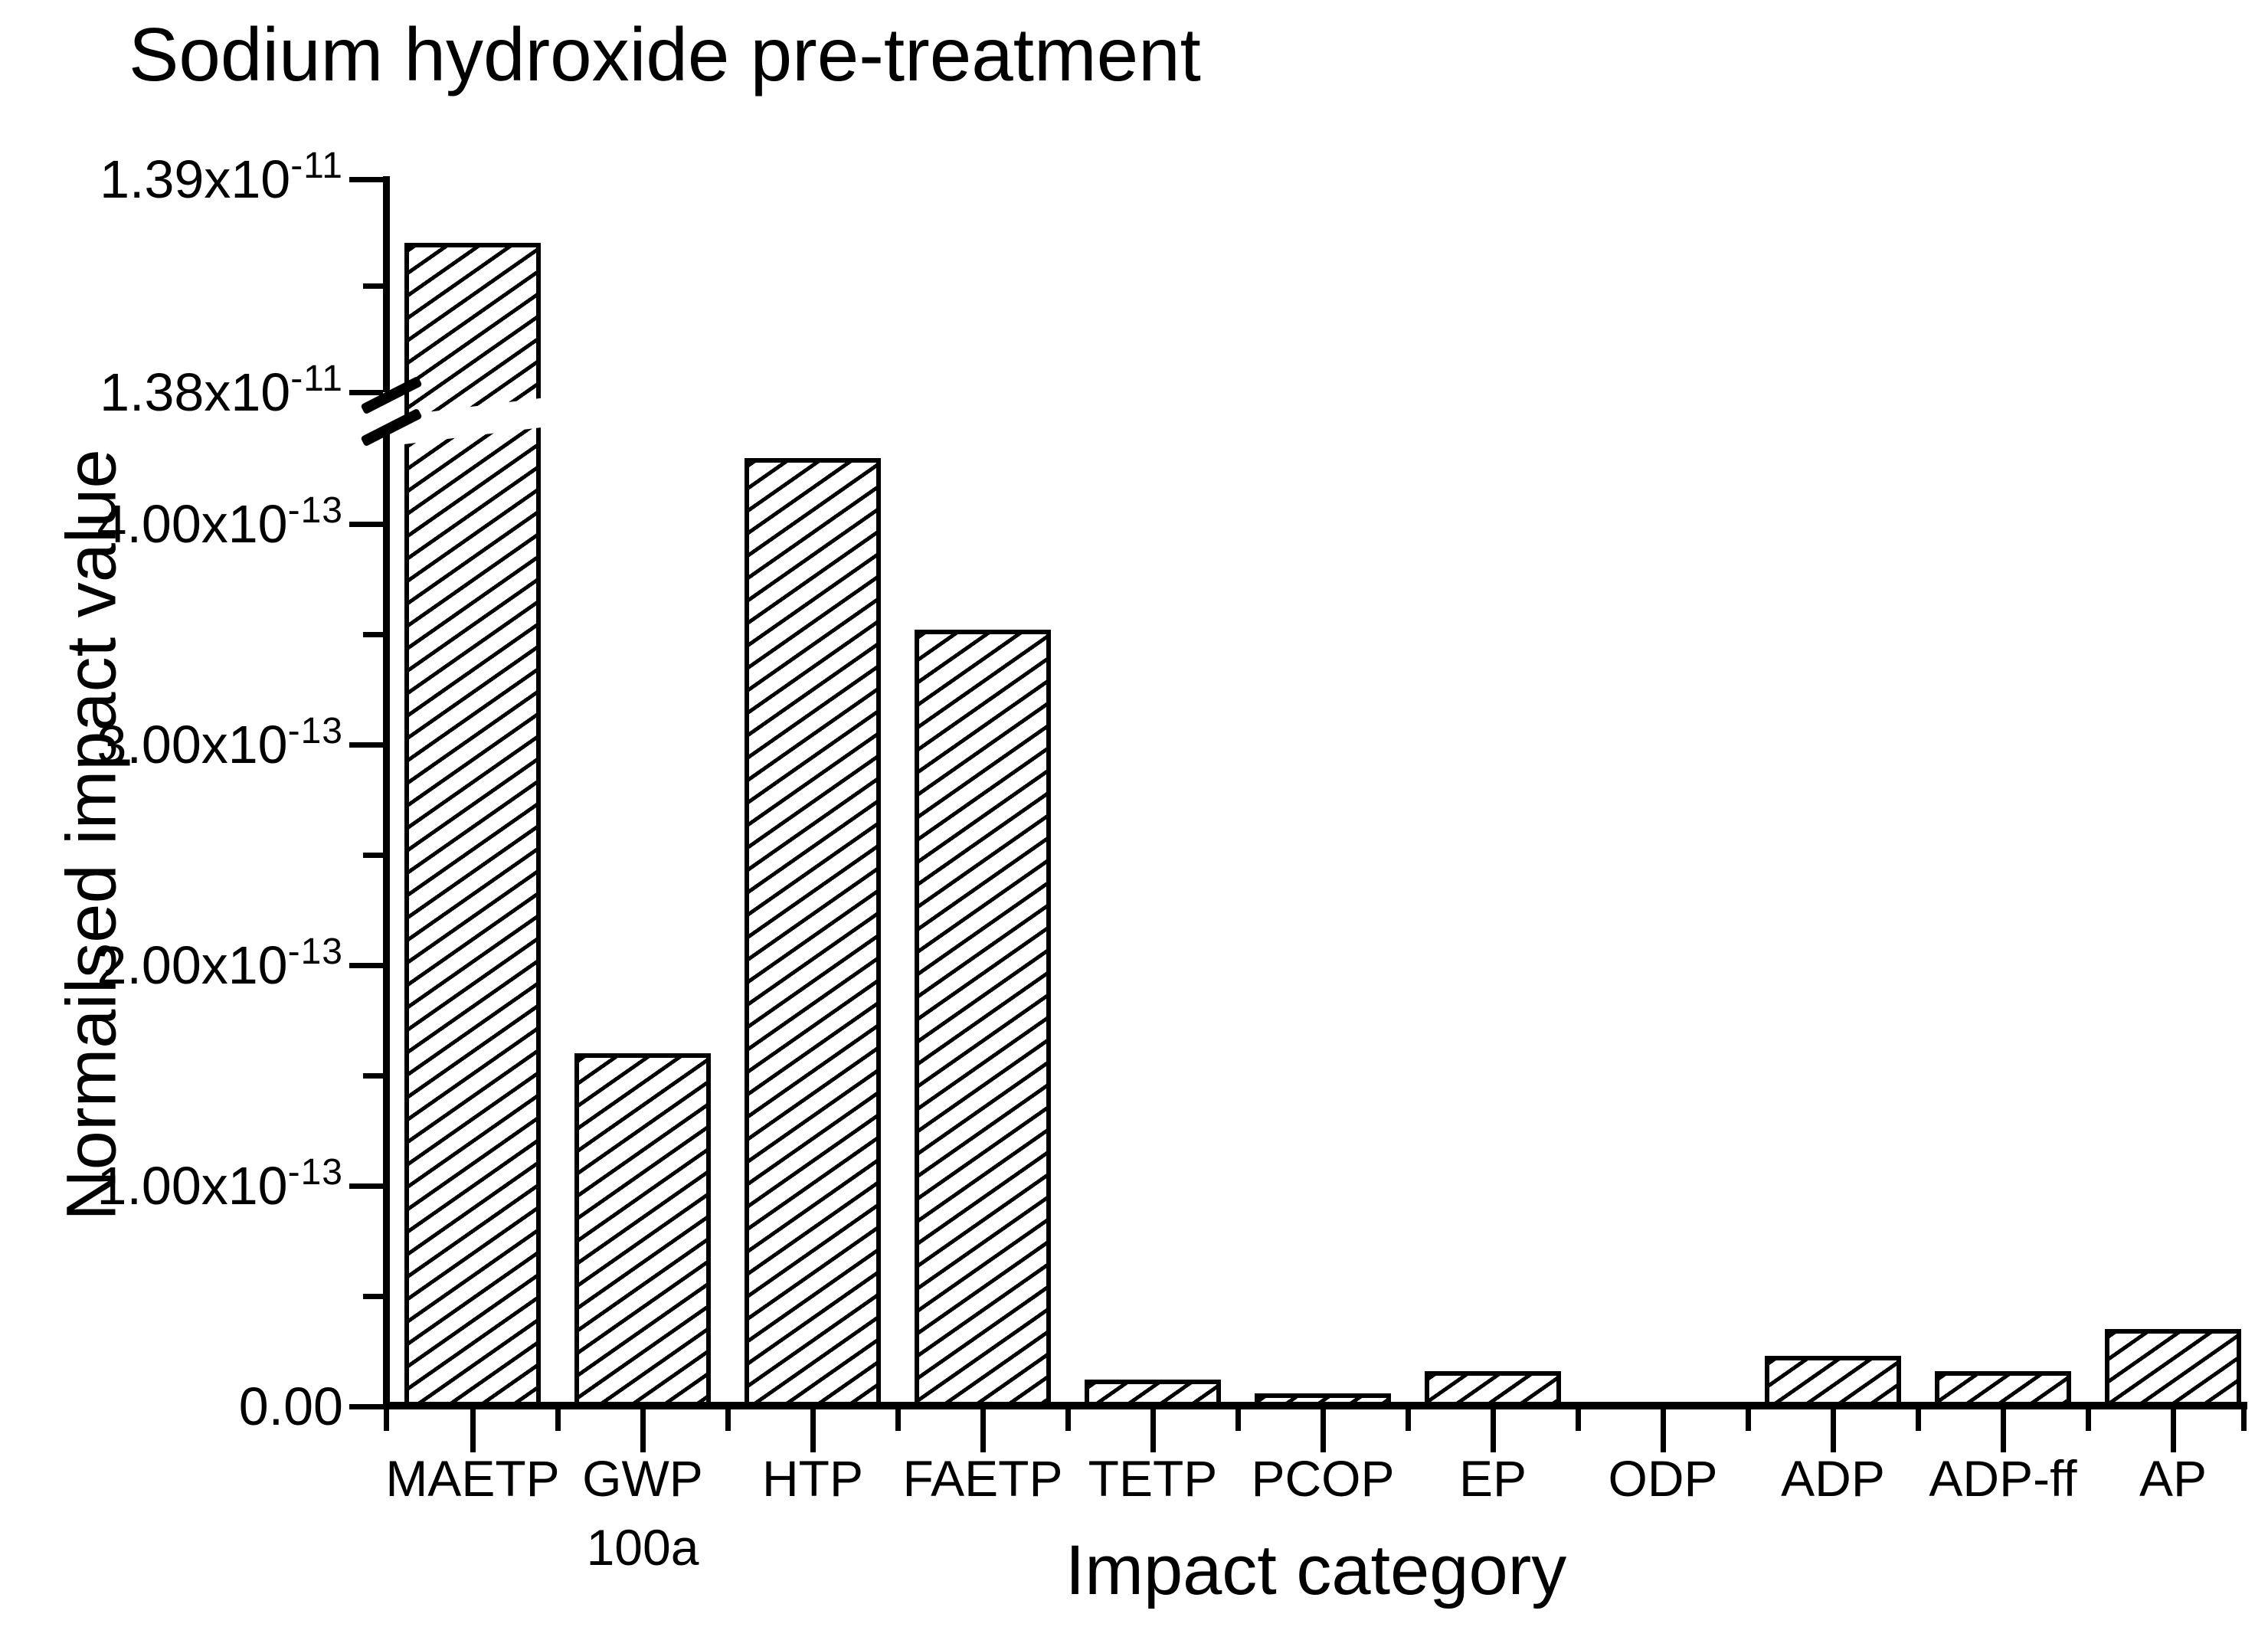 Image resolution: width=2268 pixels, height=1627 pixels. I want to click on x-tick-label-maetp: MAETP, so click(472, 1478).